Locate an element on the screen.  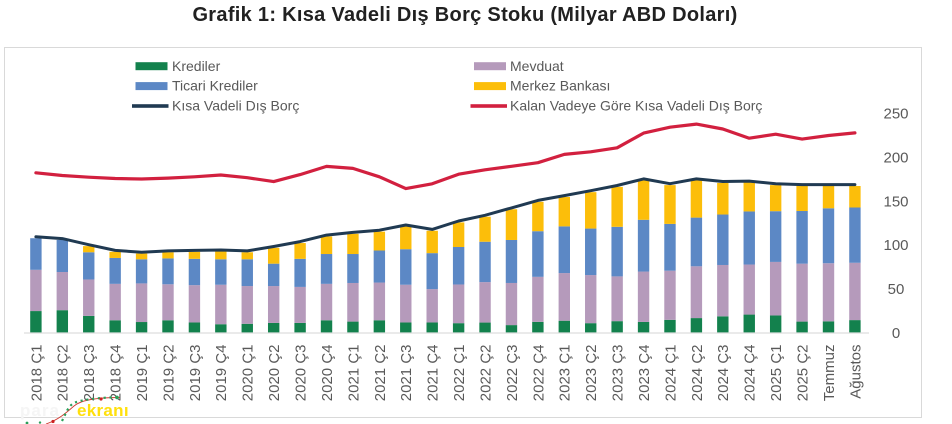
svg-text: 2021 Ç4 is located at coordinates (433, 373).